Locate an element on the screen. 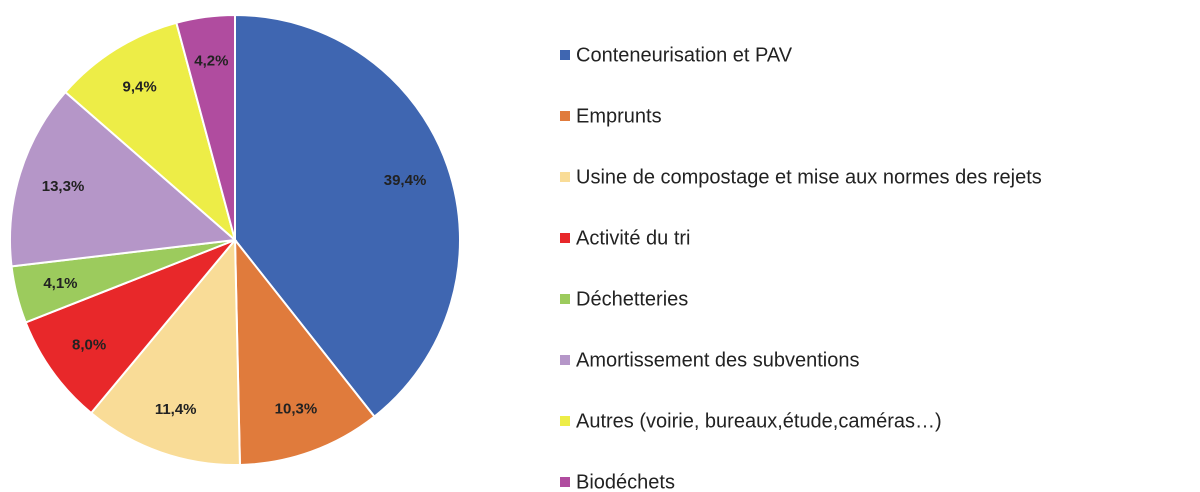 The width and height of the screenshot is (1200, 492). data-label: 39,4% is located at coordinates (405, 180).